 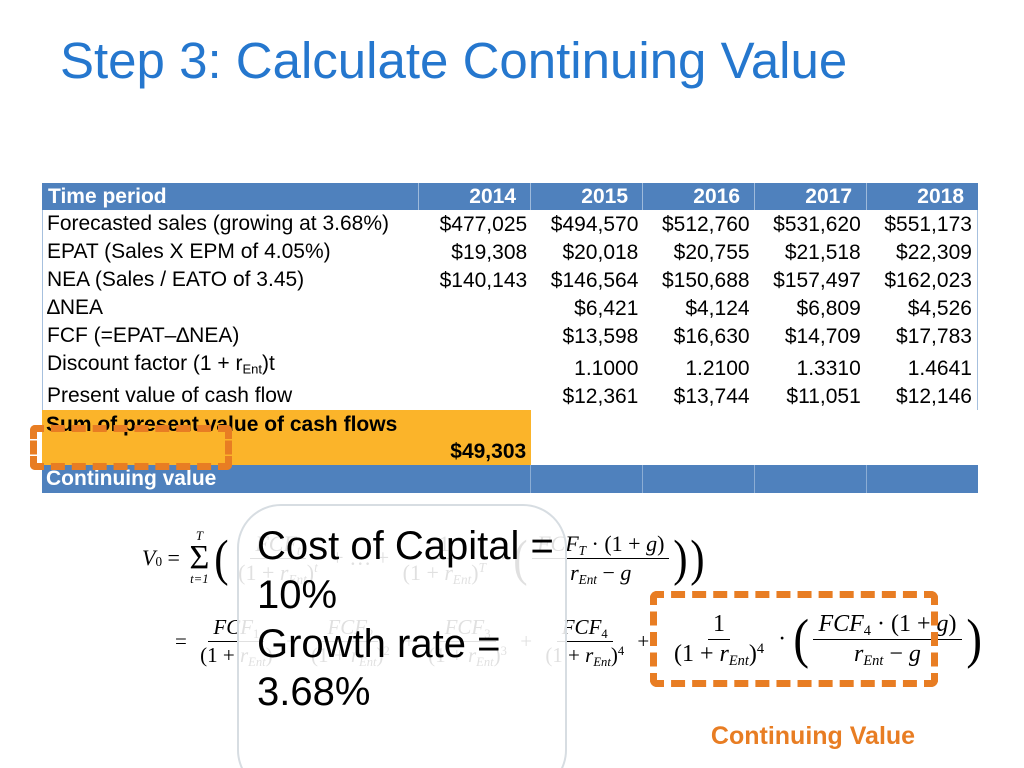 I want to click on value-cell: 1.2100, so click(x=717, y=369).